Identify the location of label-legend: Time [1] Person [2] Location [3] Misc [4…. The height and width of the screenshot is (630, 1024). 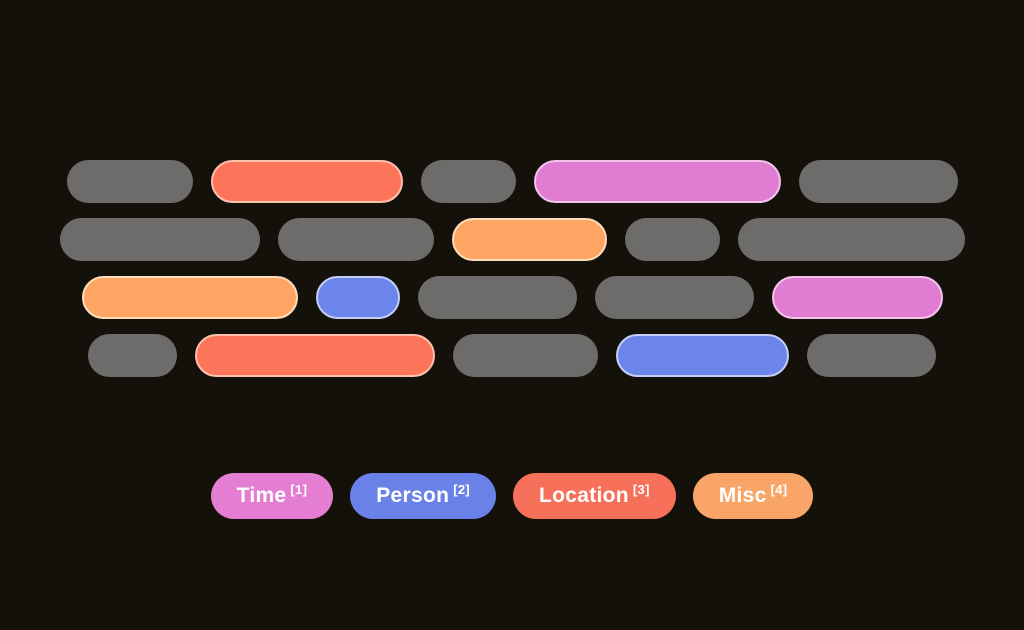
(512, 496).